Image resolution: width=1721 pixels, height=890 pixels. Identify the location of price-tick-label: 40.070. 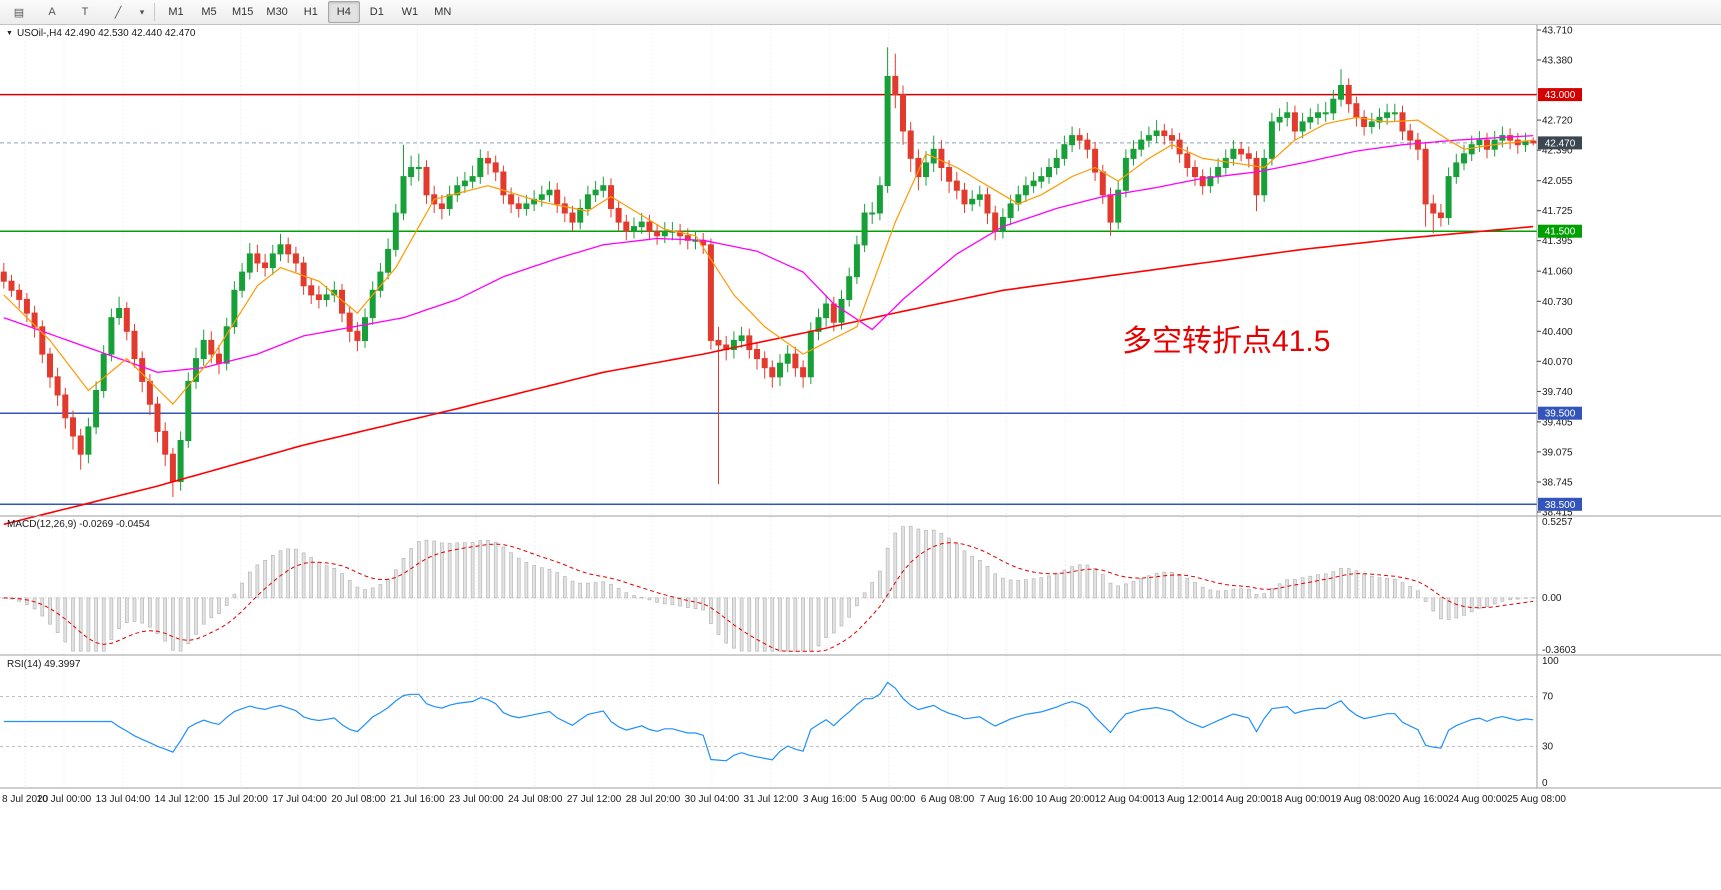
(1557, 362).